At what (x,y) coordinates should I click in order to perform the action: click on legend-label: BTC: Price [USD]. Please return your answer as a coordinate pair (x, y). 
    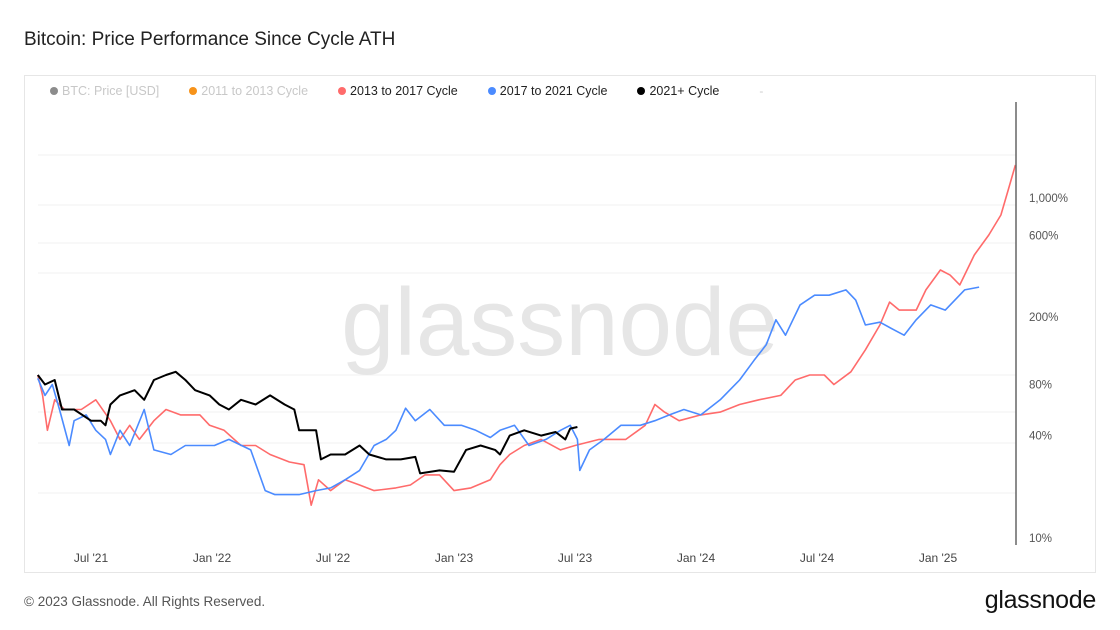
    Looking at the image, I should click on (111, 91).